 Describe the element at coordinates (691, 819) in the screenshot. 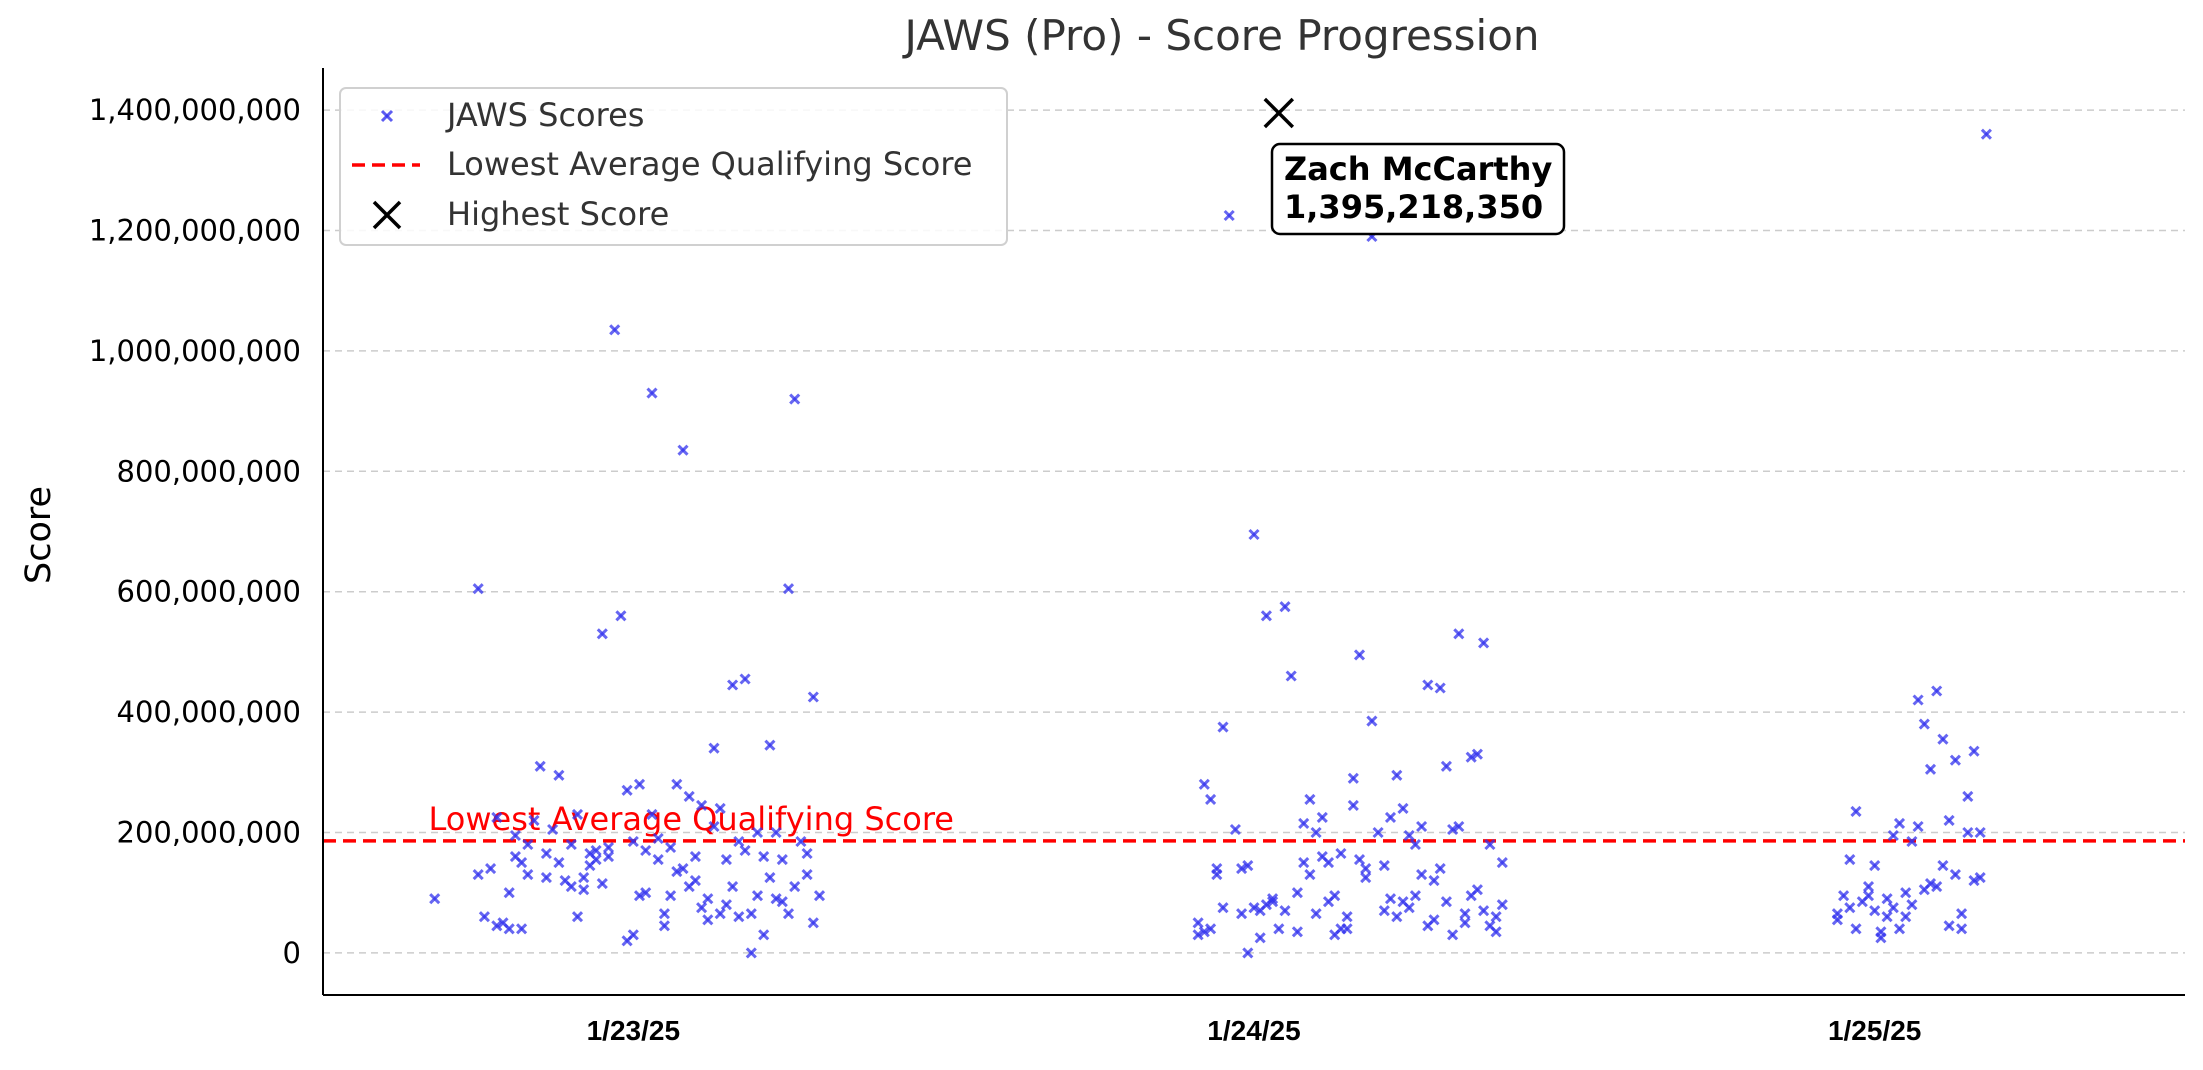

I see `threshold-label: Lowest Average Qualifying Score` at that location.